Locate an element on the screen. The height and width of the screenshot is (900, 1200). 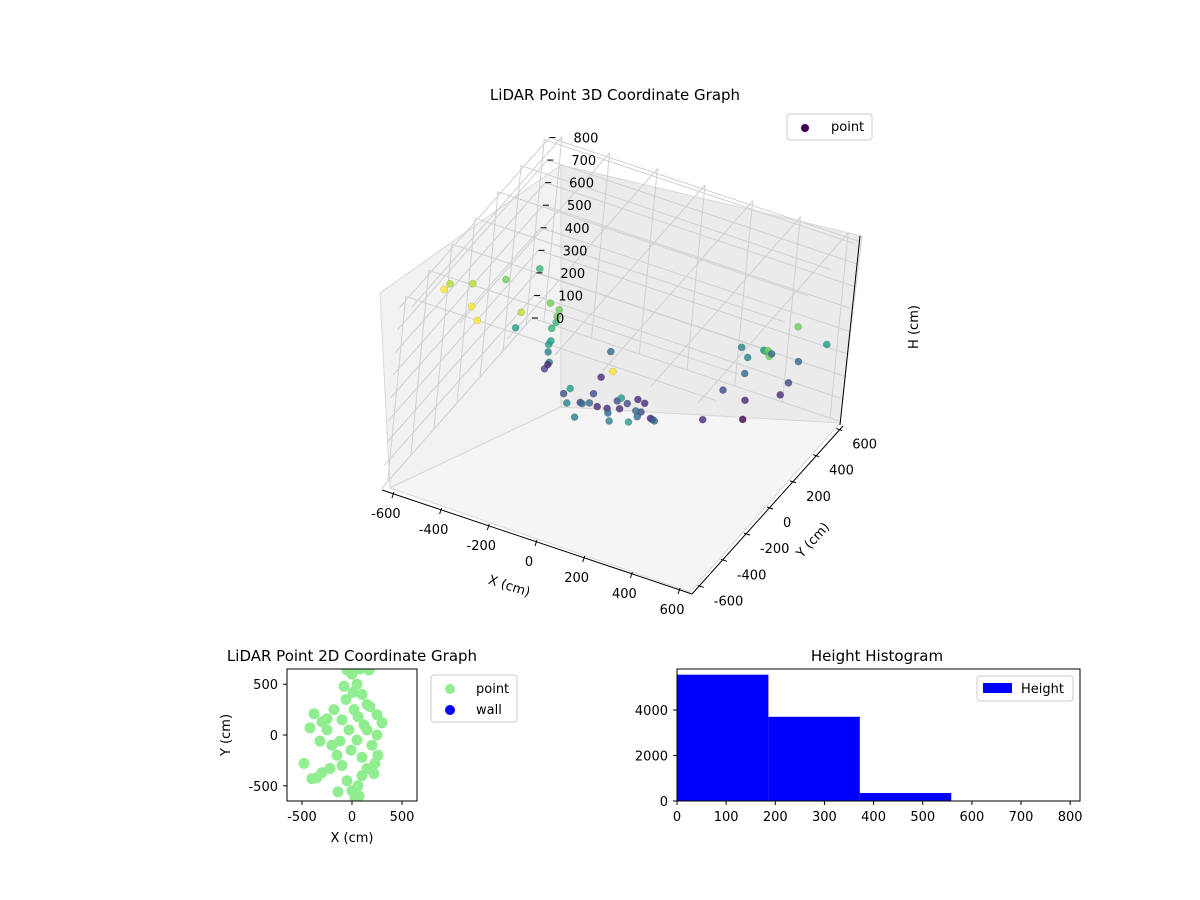
plot-frame-histogram is located at coordinates (878, 735).